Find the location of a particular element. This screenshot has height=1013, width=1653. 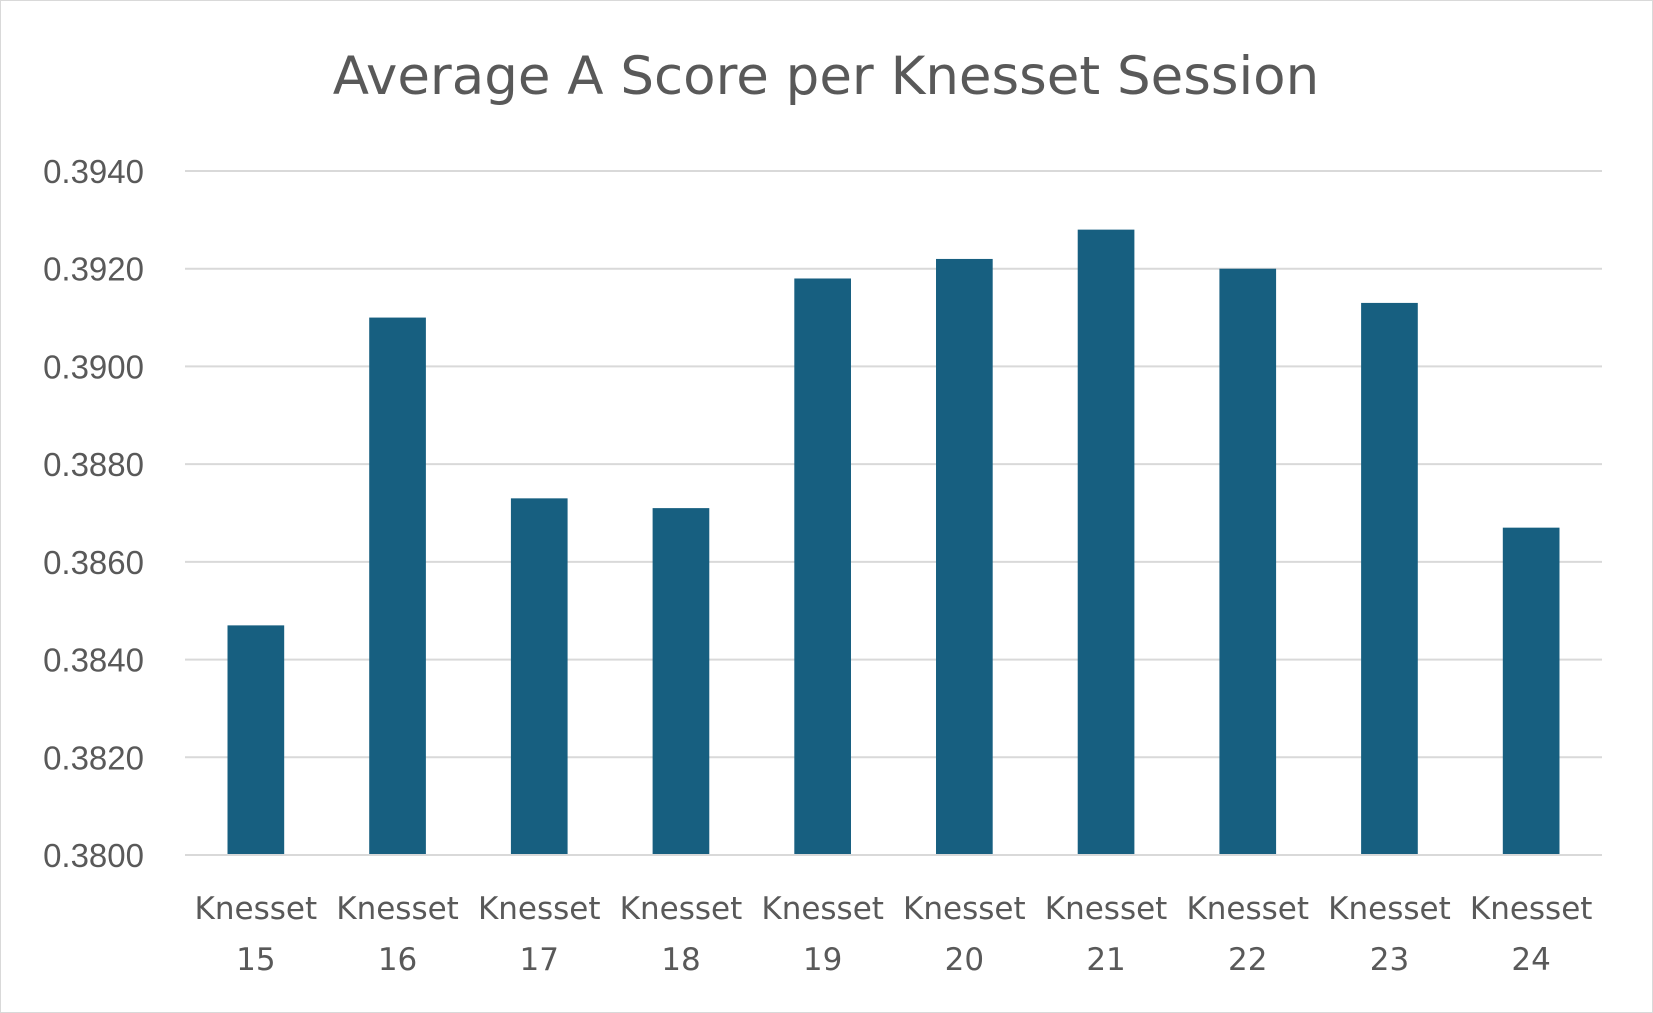

y-tick-label: 0.3880 is located at coordinates (93, 464).